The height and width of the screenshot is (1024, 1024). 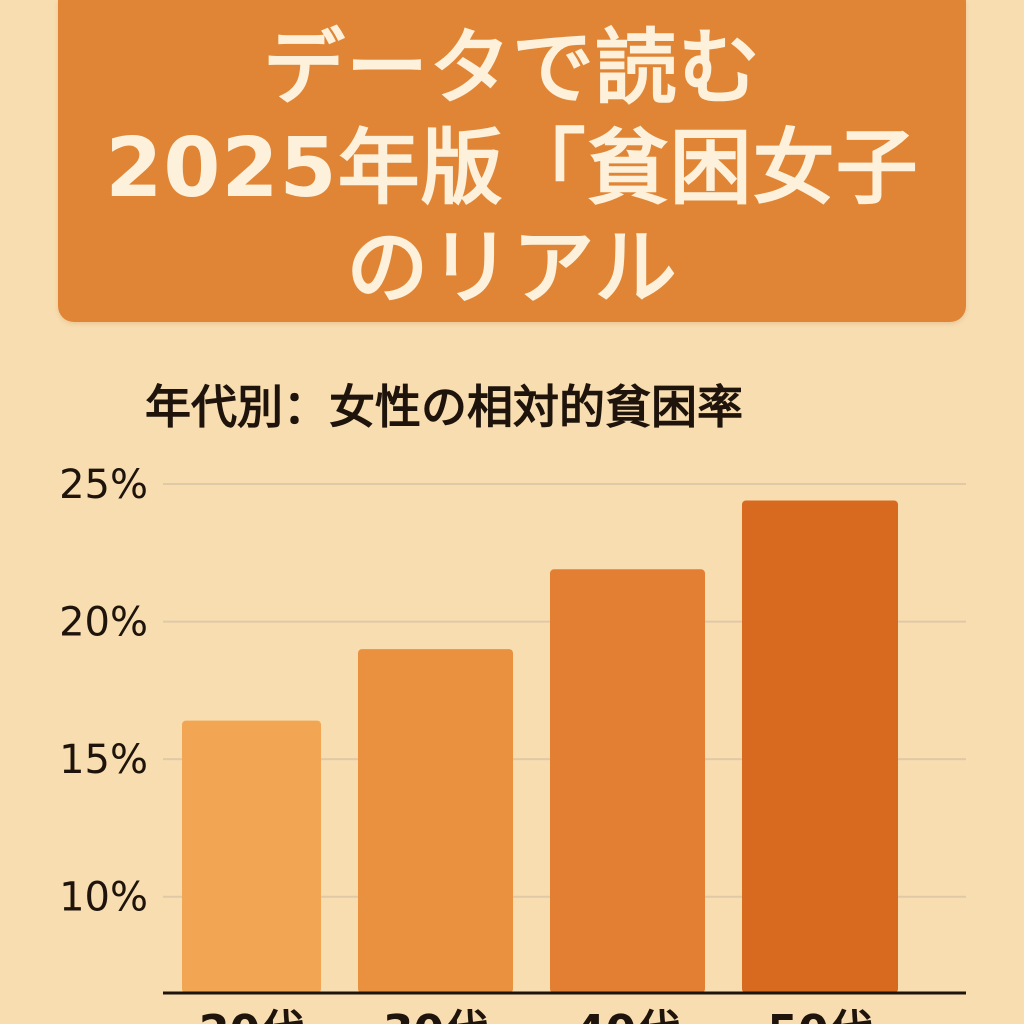 What do you see at coordinates (627, 781) in the screenshot?
I see `bar-40代` at bounding box center [627, 781].